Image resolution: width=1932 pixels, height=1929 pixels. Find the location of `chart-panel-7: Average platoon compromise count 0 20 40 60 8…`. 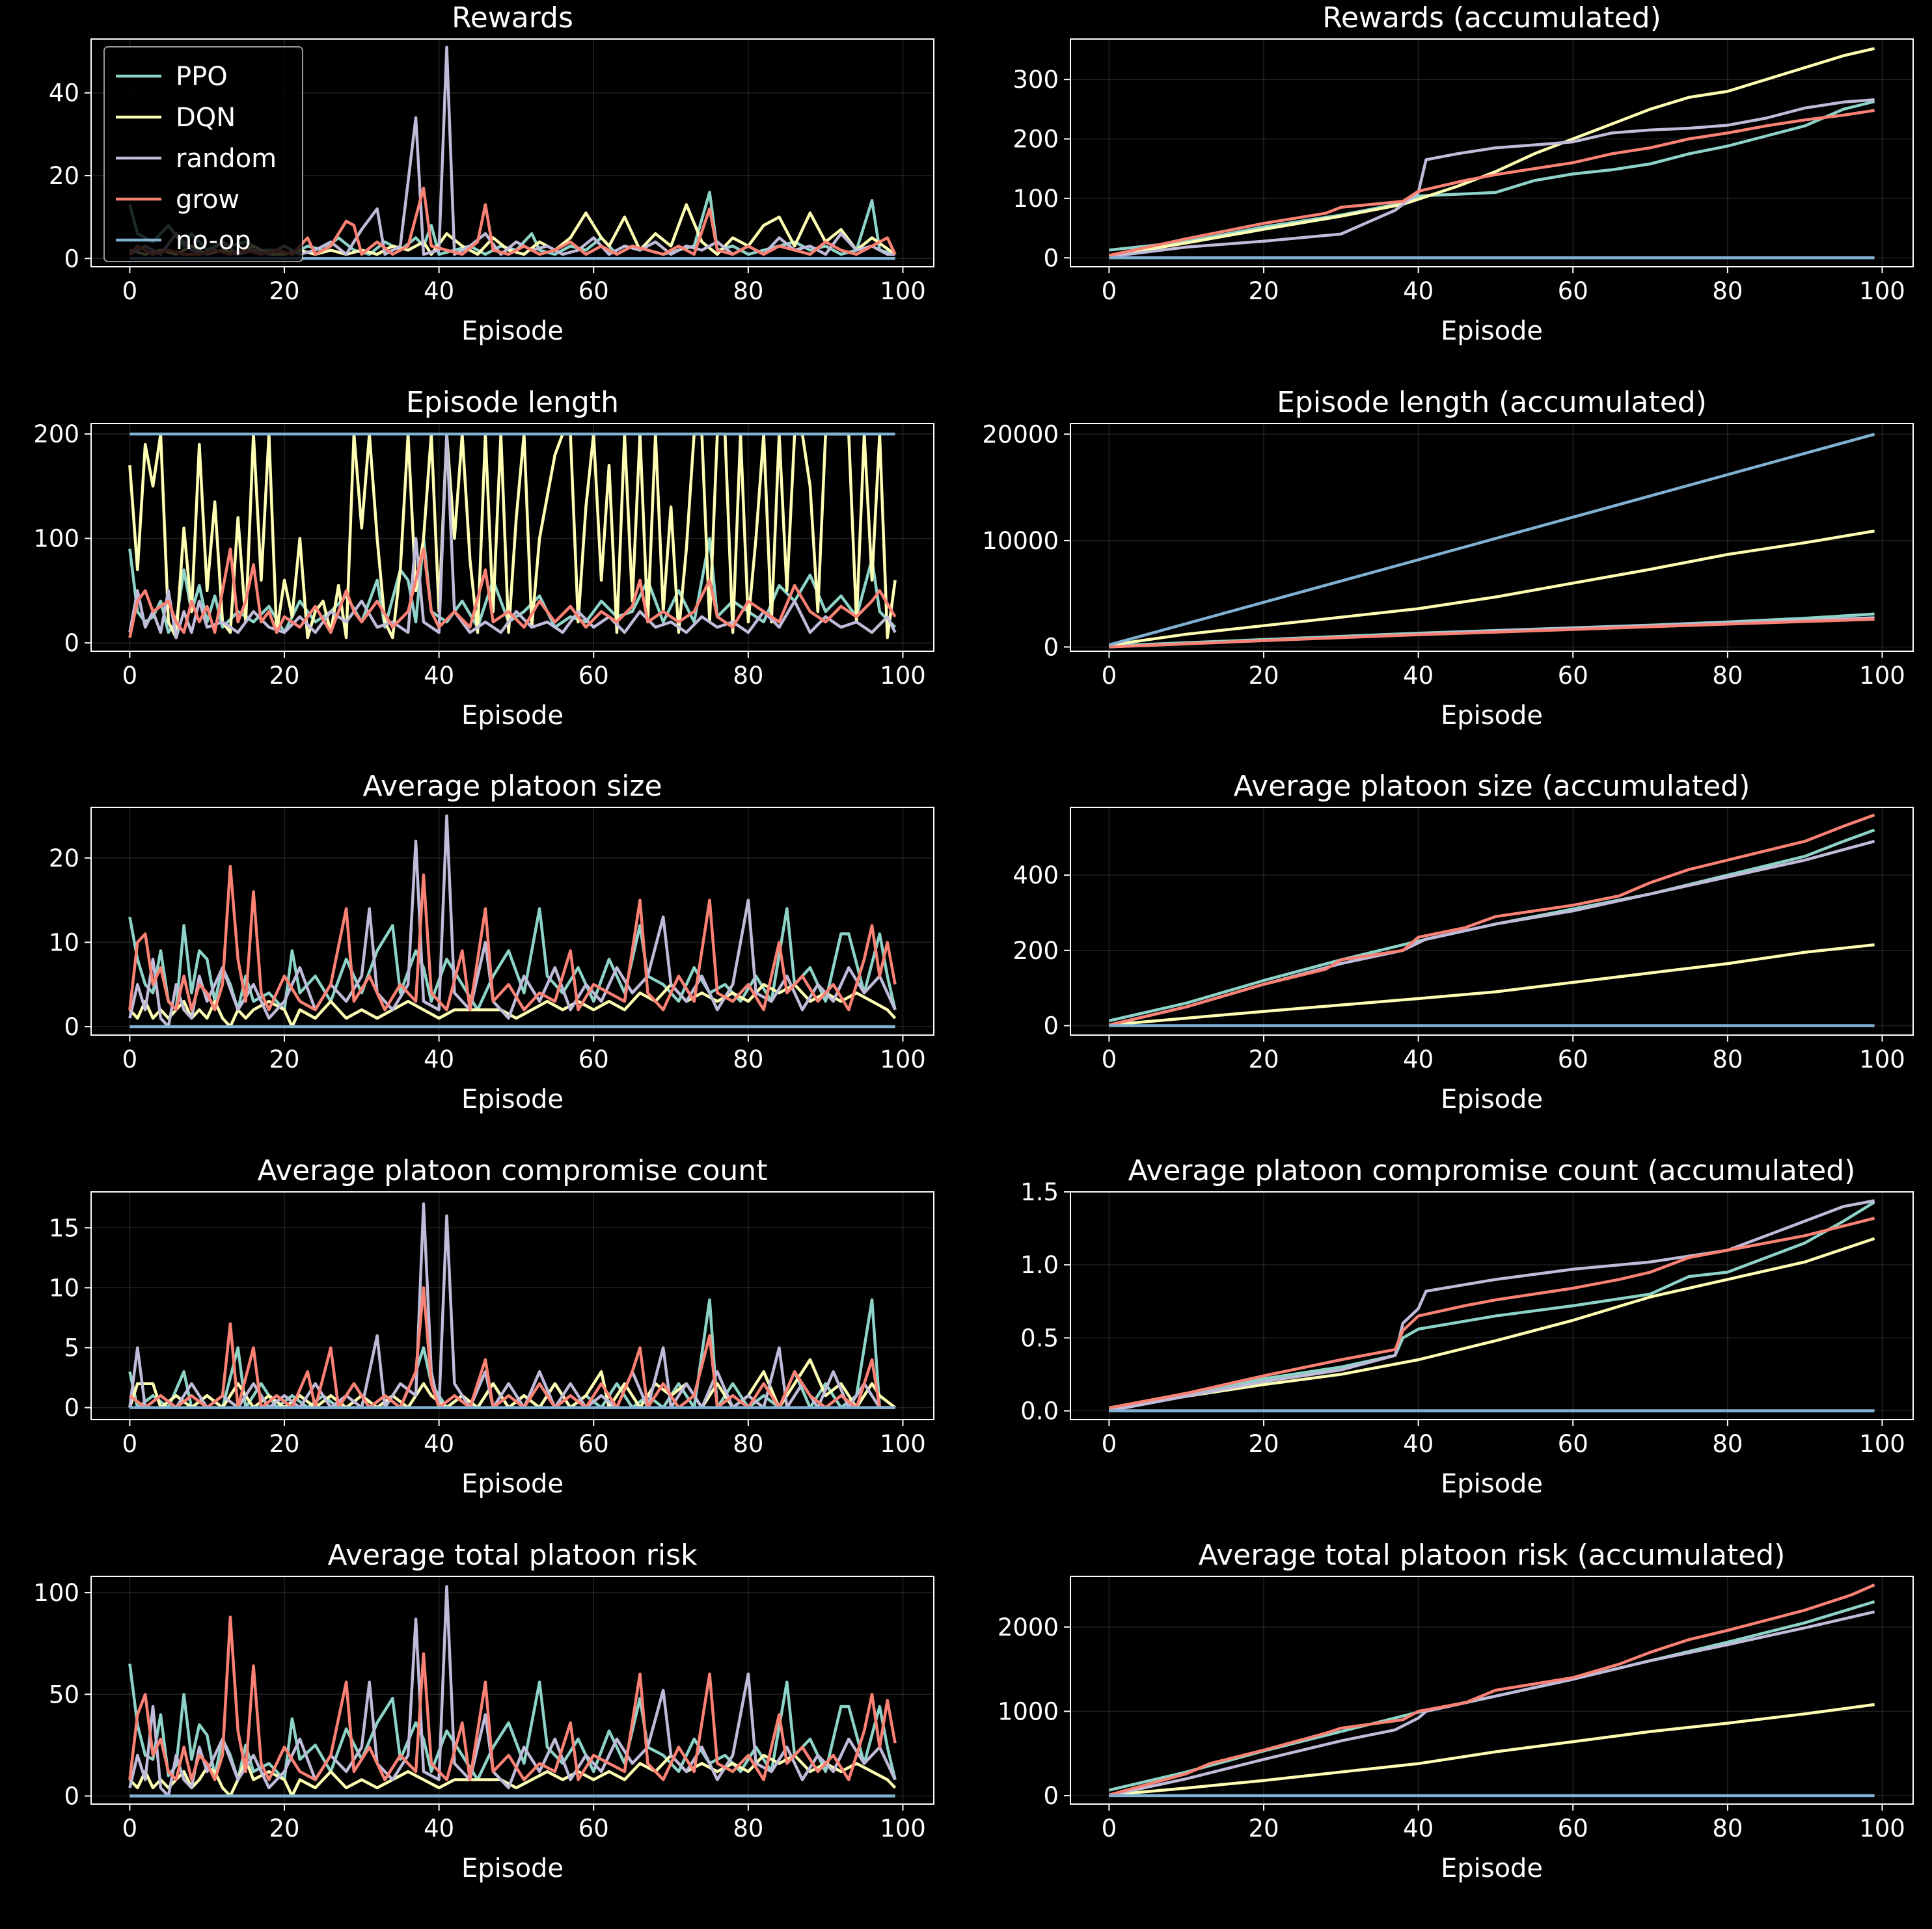

chart-panel-7: Average platoon compromise count 0 20 40 60 8… is located at coordinates (491, 1326).